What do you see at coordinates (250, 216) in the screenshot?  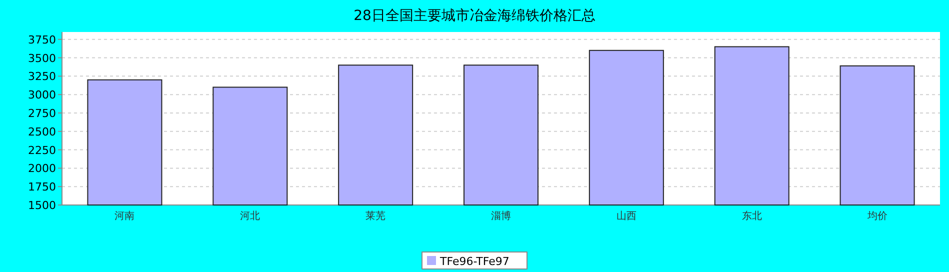 I see `x-tick-label: 河北` at bounding box center [250, 216].